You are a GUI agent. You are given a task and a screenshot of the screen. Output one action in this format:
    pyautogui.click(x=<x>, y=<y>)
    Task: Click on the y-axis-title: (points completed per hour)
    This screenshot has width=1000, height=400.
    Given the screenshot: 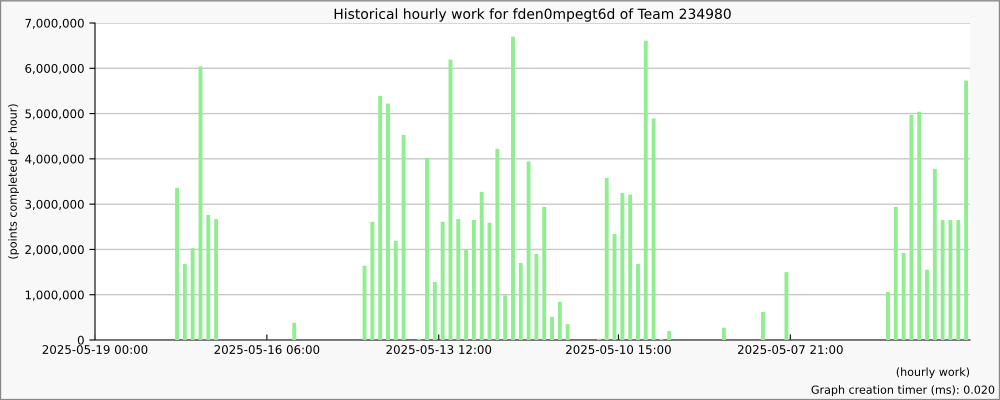 What is the action you would take?
    pyautogui.click(x=13, y=181)
    